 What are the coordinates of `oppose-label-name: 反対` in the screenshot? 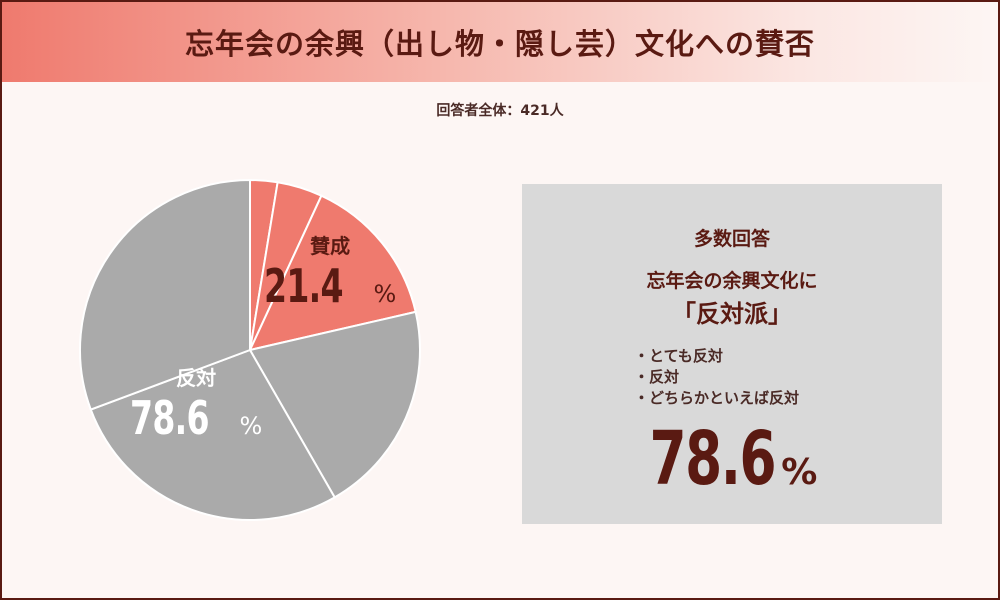 It's located at (196, 378).